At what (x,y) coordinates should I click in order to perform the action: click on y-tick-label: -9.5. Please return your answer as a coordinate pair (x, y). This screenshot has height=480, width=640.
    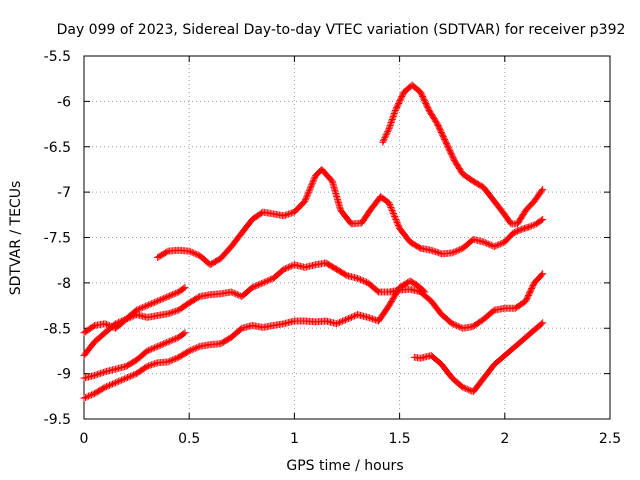
    Looking at the image, I should click on (57, 420).